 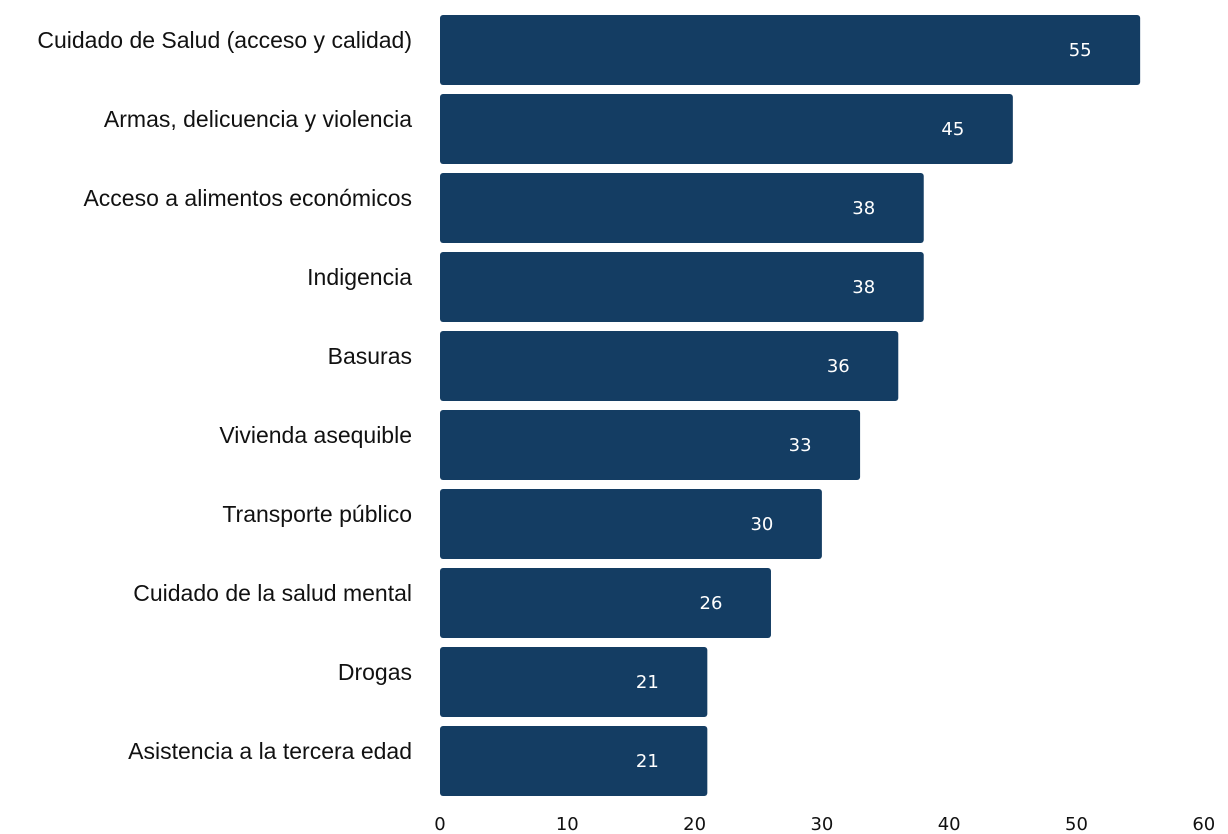 I want to click on x-tick-label: 50, so click(x=1076, y=824).